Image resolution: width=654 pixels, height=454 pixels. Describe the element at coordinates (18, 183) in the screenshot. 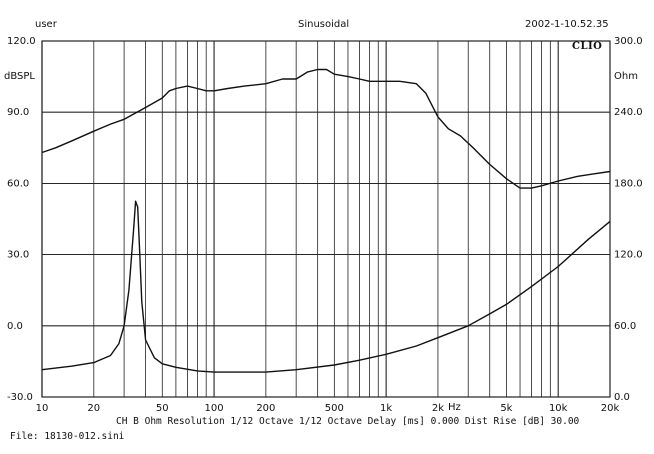

I see `left-tick-label: 60.0` at that location.